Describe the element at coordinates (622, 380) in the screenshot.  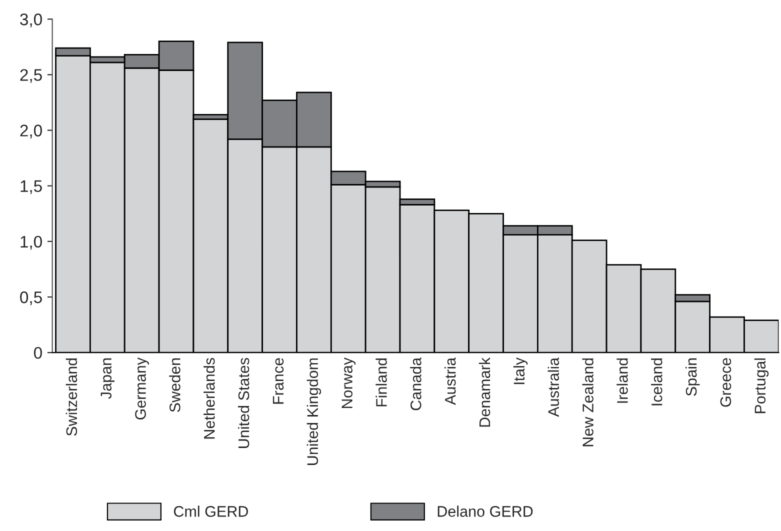
I see `x-tick-label: Ireland` at that location.